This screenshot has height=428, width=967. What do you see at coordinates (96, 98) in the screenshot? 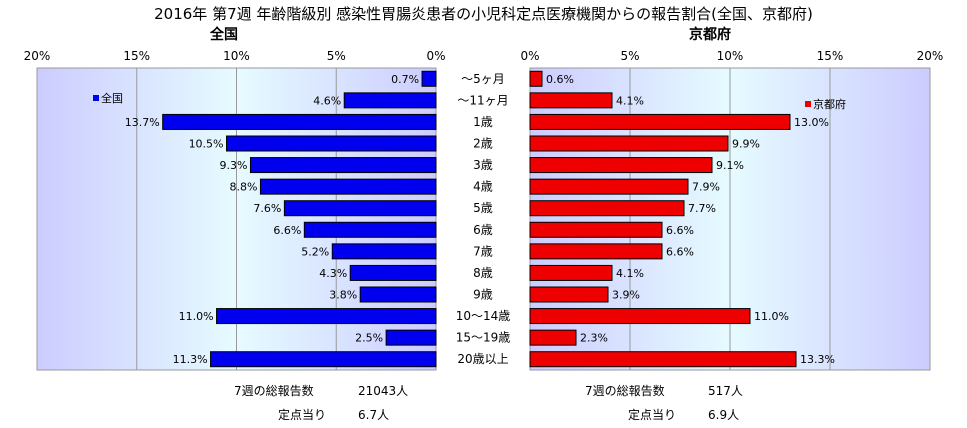
I see `national-legend-swatch` at bounding box center [96, 98].